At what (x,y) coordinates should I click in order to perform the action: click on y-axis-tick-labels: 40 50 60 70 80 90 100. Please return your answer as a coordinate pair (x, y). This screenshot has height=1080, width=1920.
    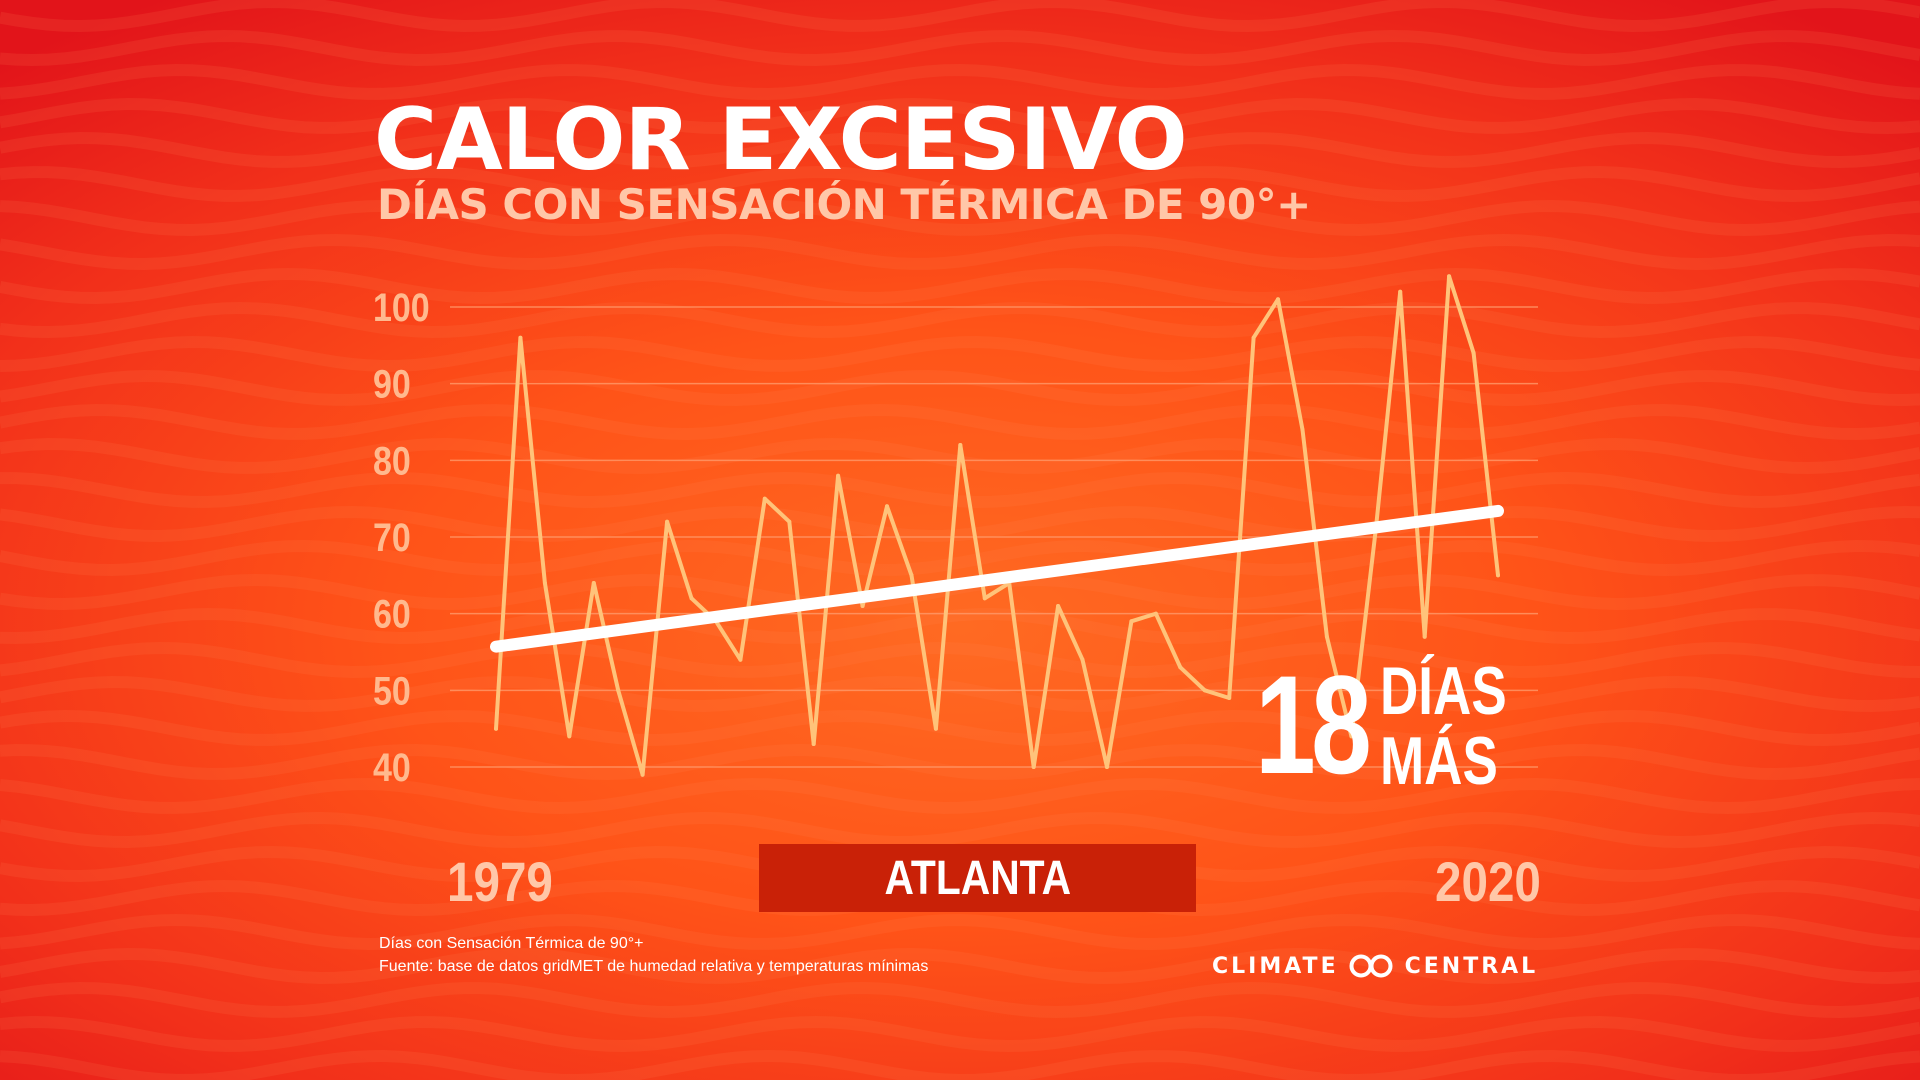
    Looking at the image, I should click on (401, 536).